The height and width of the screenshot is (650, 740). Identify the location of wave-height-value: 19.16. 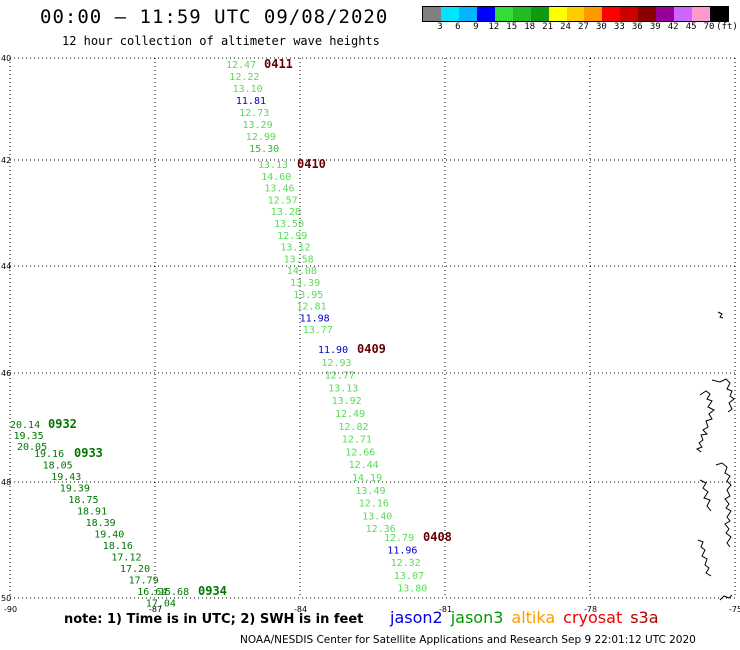
(49, 454).